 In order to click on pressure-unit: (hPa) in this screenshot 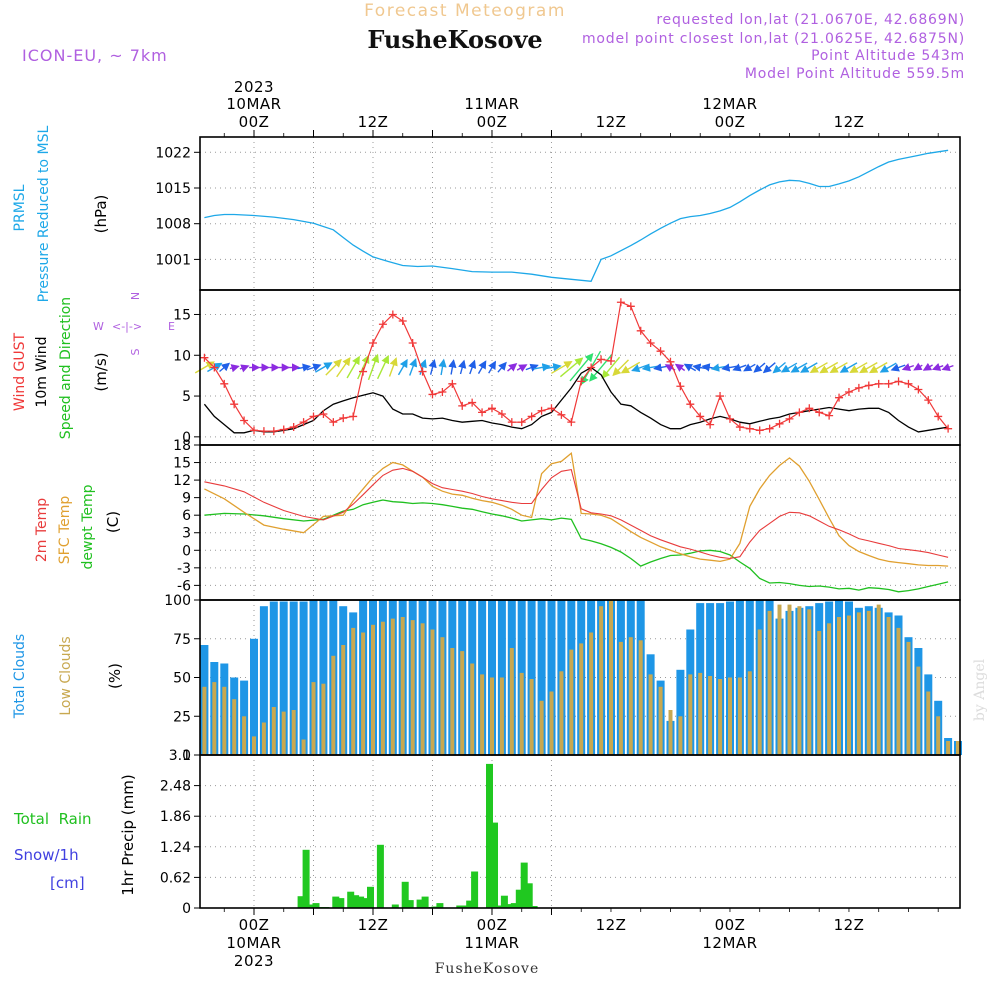, I will do `click(101, 214)`.